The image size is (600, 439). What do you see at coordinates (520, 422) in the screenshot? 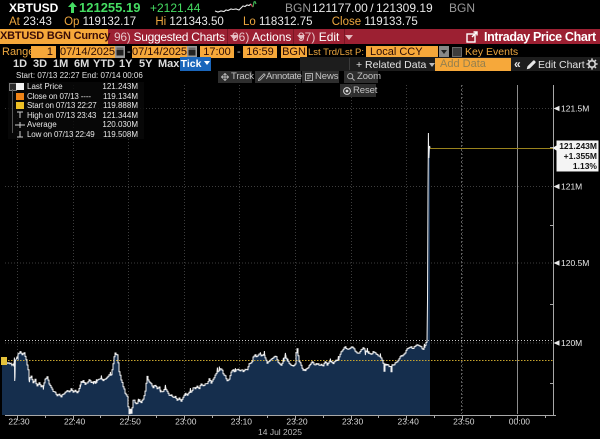
I see `svg-text: 00:00` at bounding box center [520, 422].